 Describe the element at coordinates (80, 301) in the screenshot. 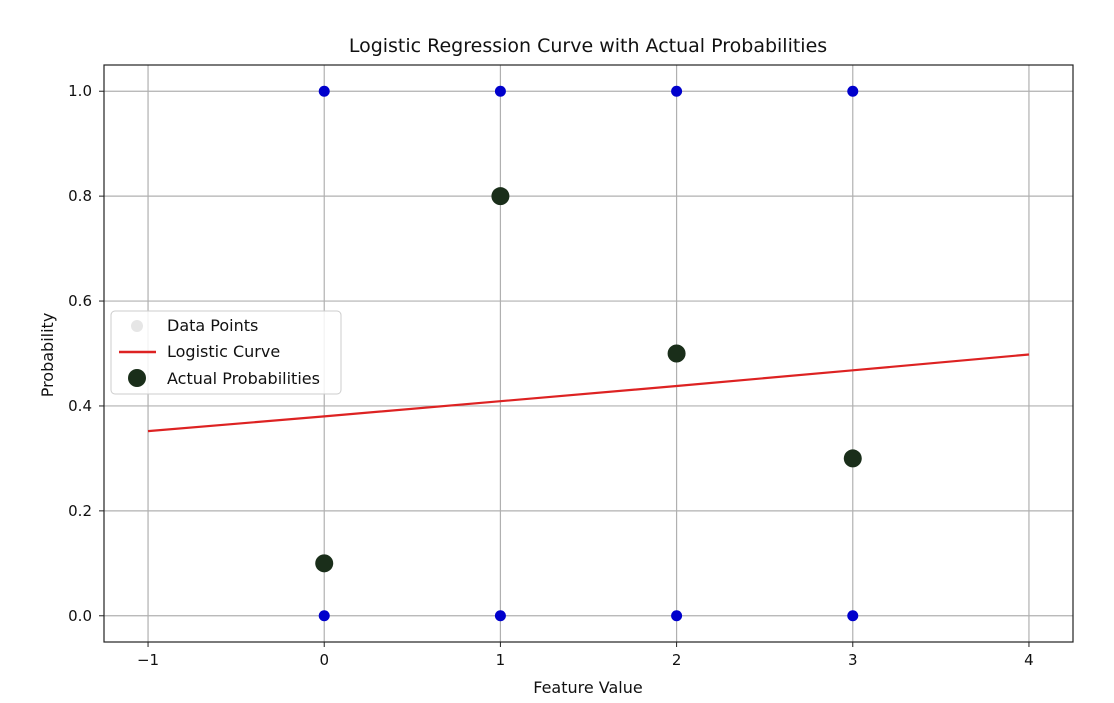

I see `y-tick-label: 0.6` at that location.